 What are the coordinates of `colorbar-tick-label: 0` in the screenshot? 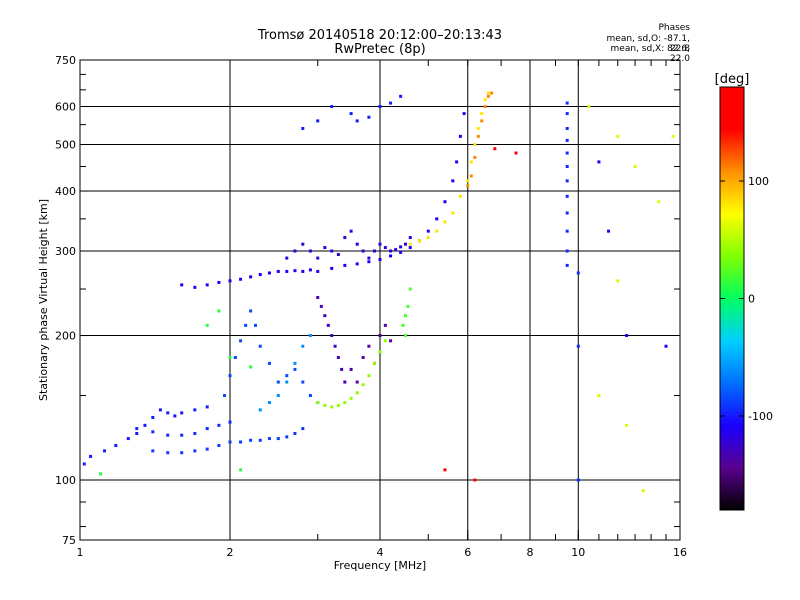 It's located at (751, 299).